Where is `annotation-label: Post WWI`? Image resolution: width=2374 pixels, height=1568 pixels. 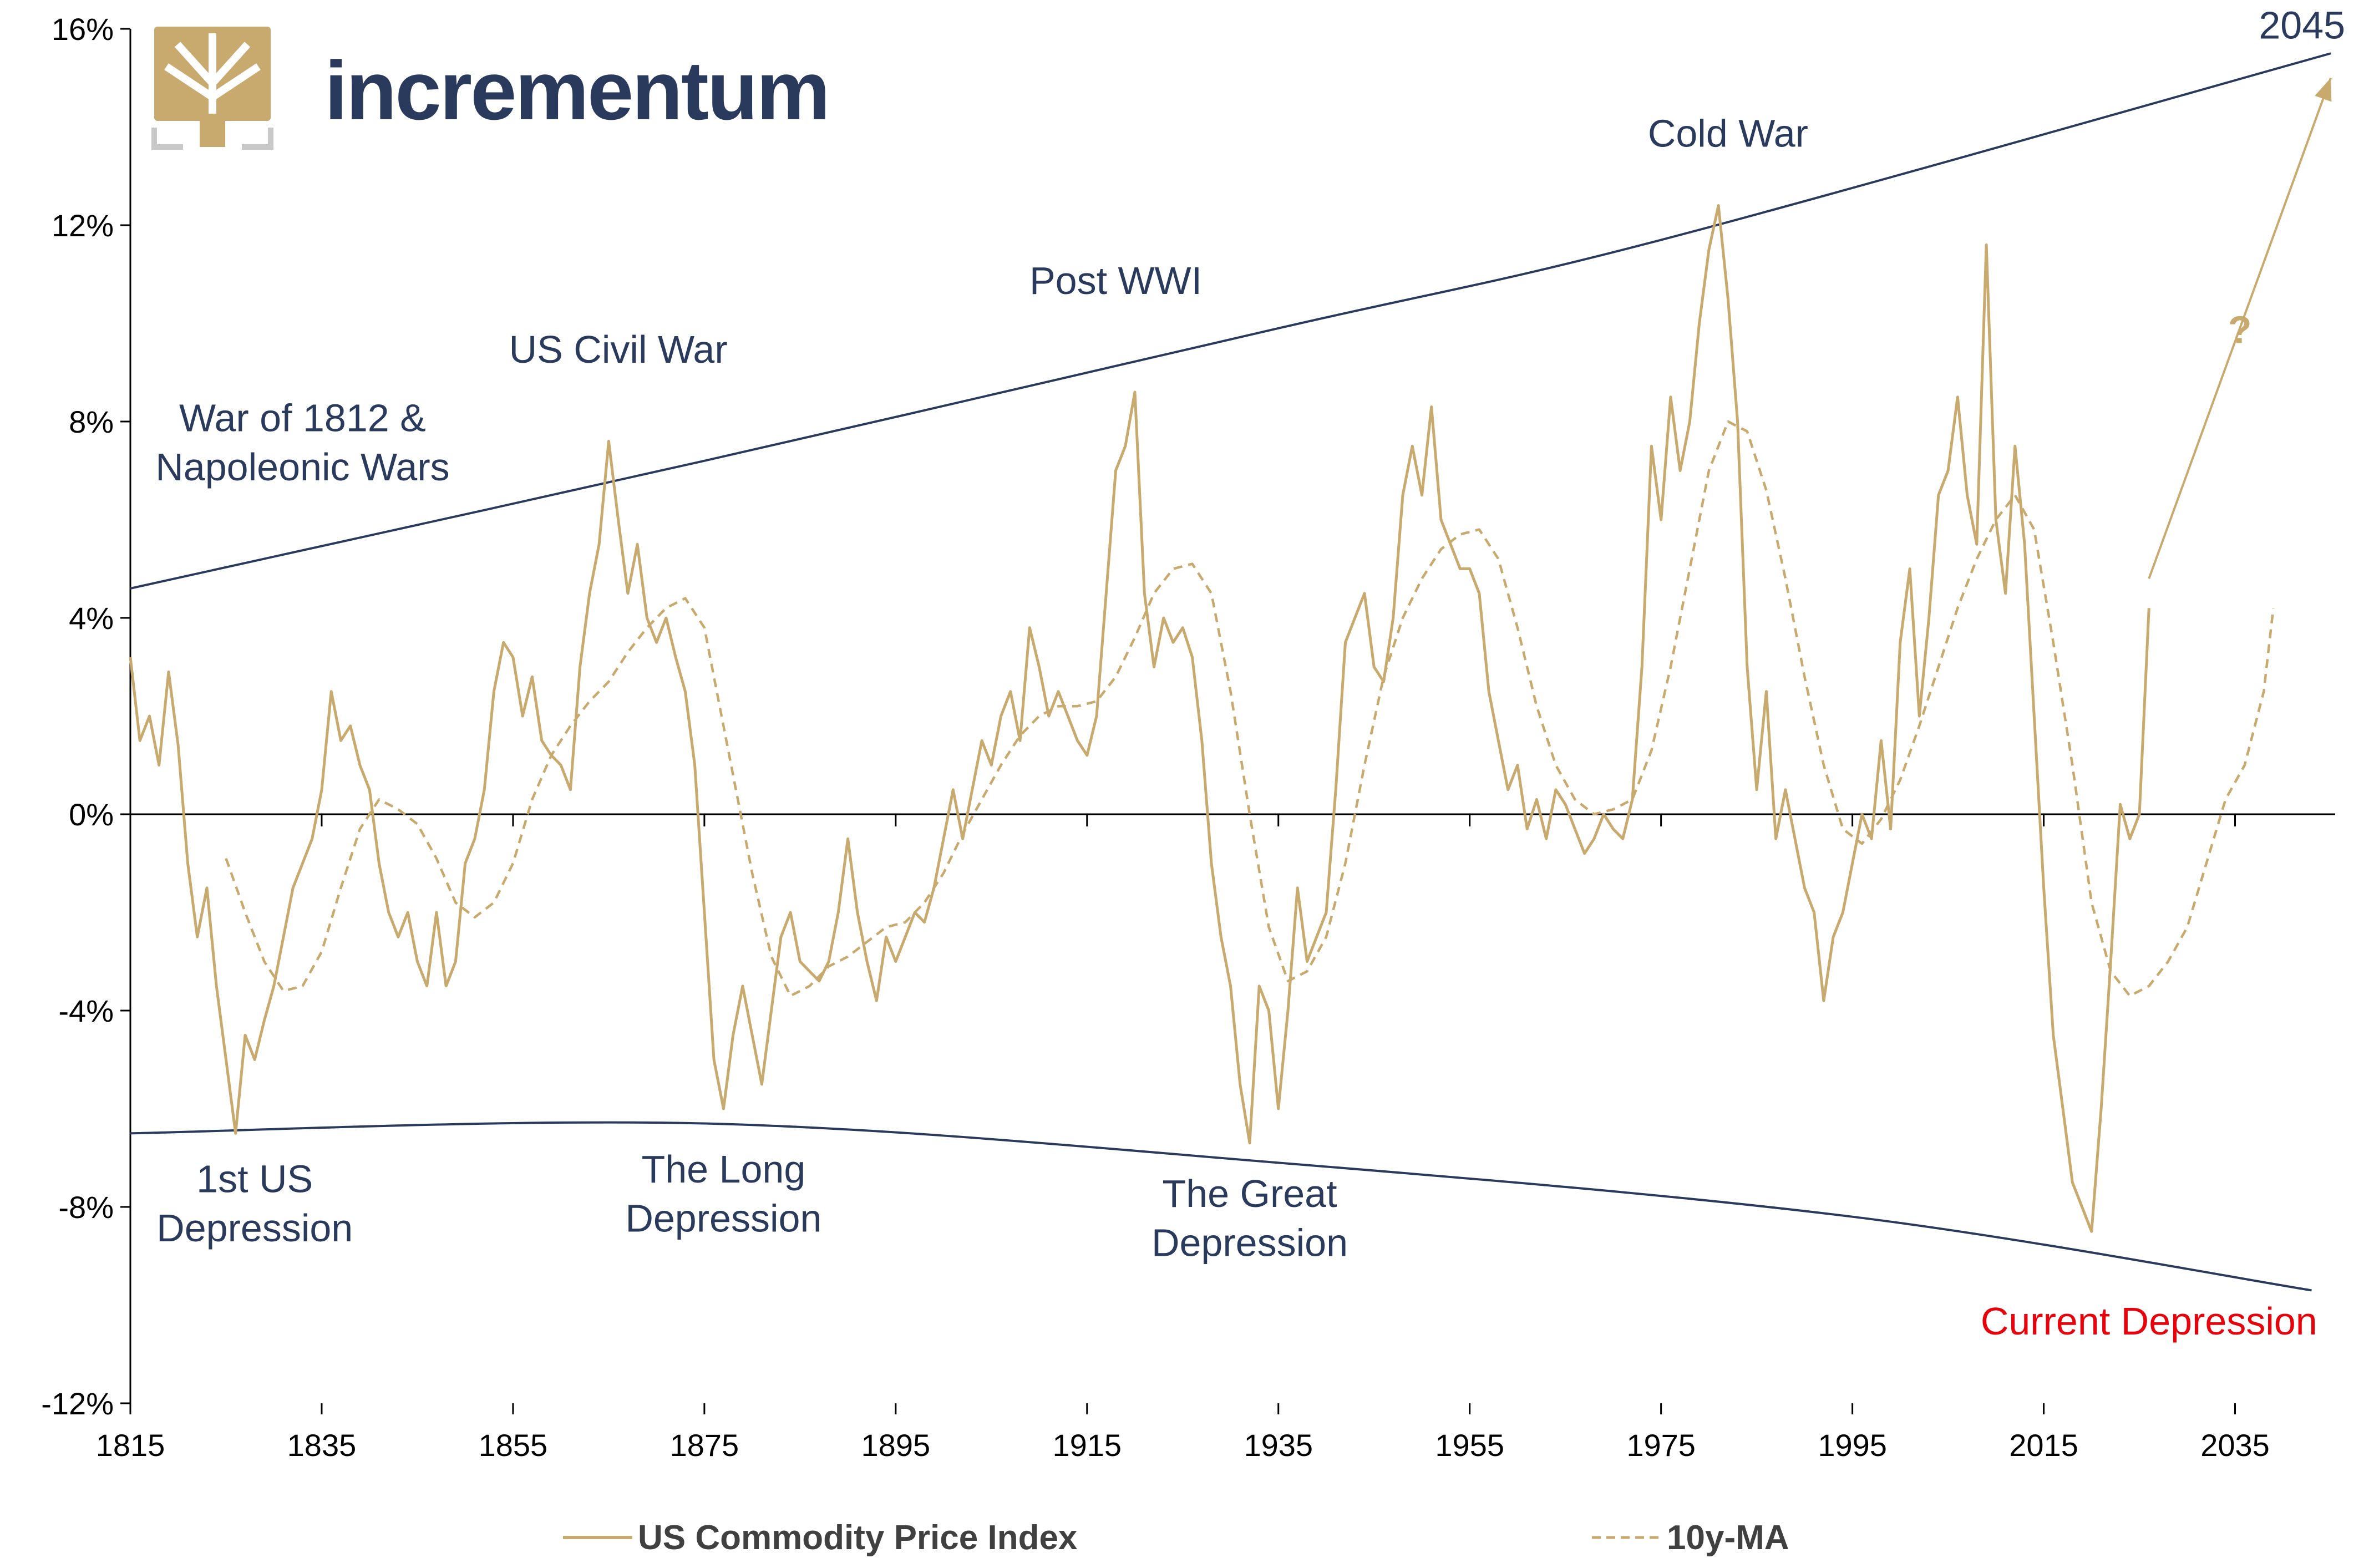 annotation-label: Post WWI is located at coordinates (1115, 280).